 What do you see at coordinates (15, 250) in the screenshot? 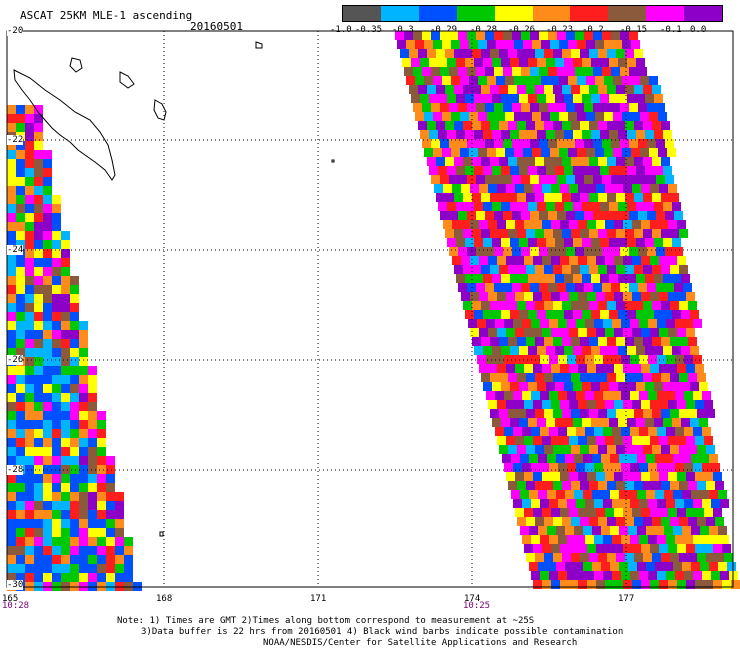
I see `lat-label: -24` at bounding box center [15, 250].